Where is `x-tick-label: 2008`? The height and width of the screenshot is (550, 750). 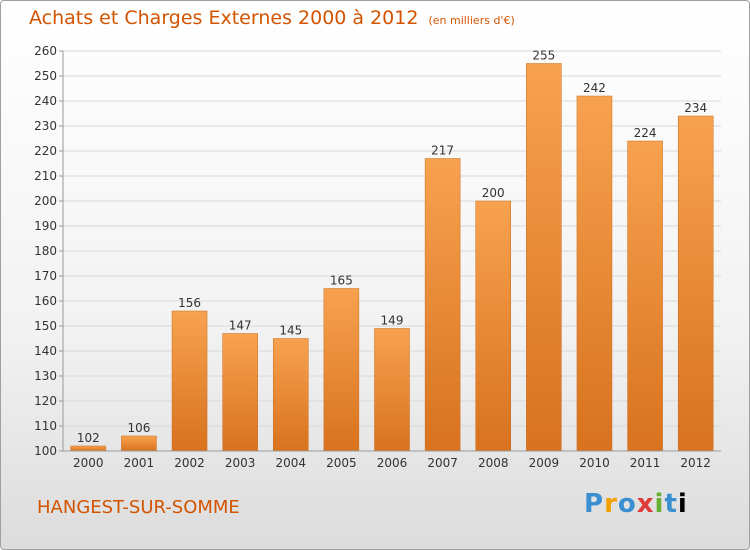
x-tick-label: 2008 is located at coordinates (493, 463).